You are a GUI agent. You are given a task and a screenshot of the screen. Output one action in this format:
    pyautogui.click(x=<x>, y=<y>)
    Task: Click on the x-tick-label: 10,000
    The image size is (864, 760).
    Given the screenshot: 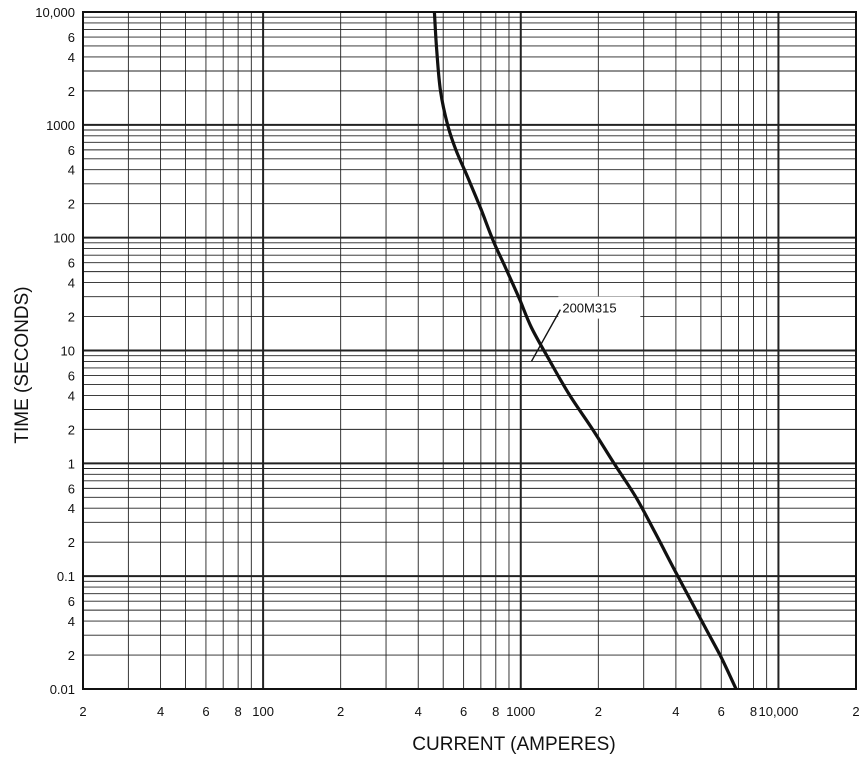 What is the action you would take?
    pyautogui.click(x=779, y=711)
    